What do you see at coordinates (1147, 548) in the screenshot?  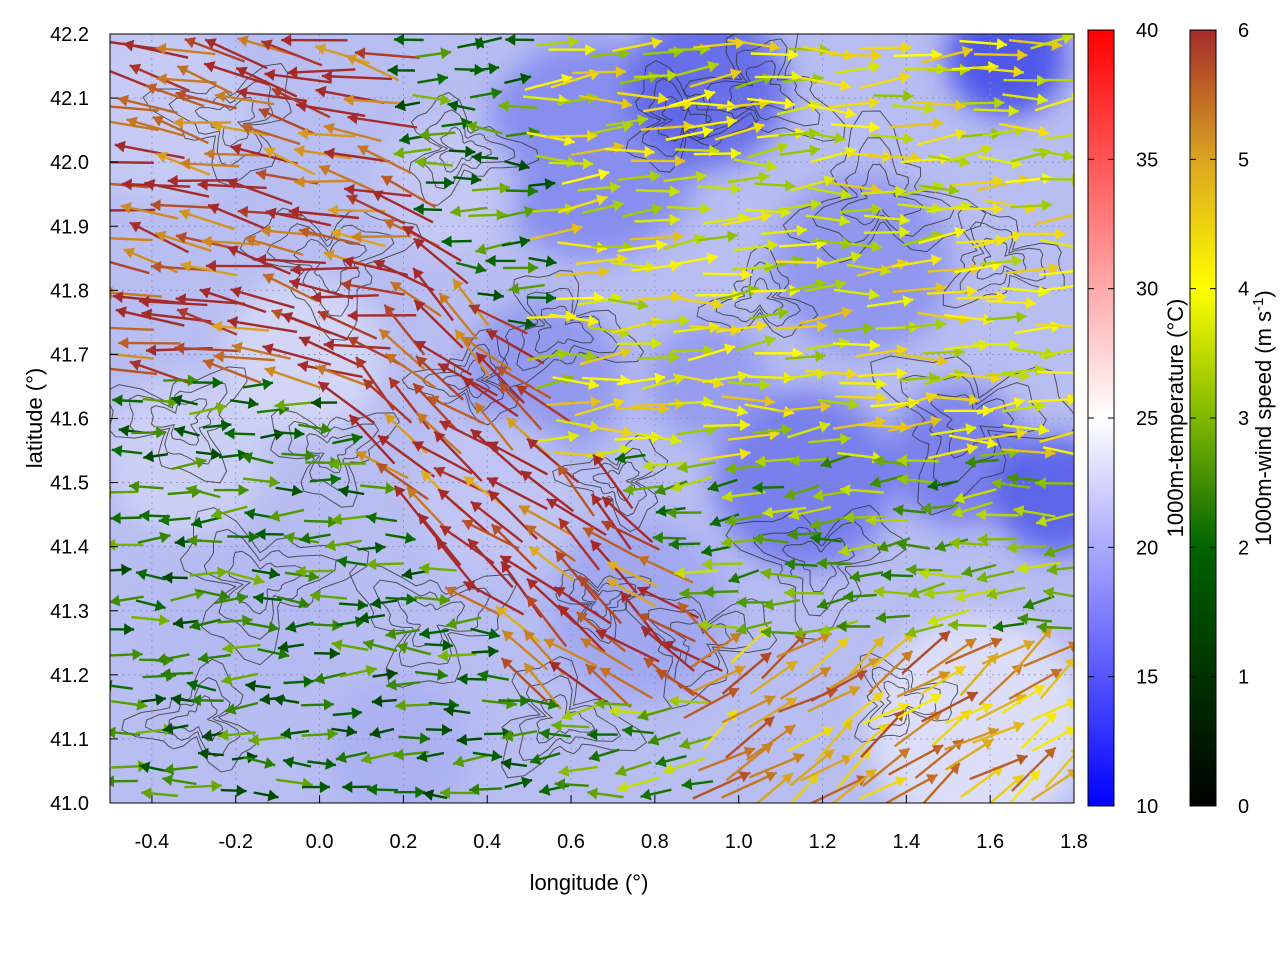 I see `colorbar-tick-label: 20` at bounding box center [1147, 548].